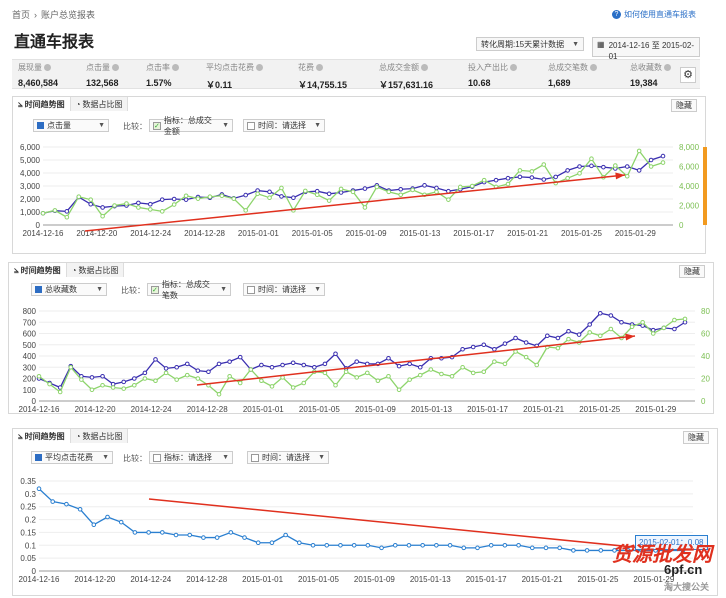 This screenshot has height=598, width=726. I want to click on stat-value: 1,689, so click(559, 83).